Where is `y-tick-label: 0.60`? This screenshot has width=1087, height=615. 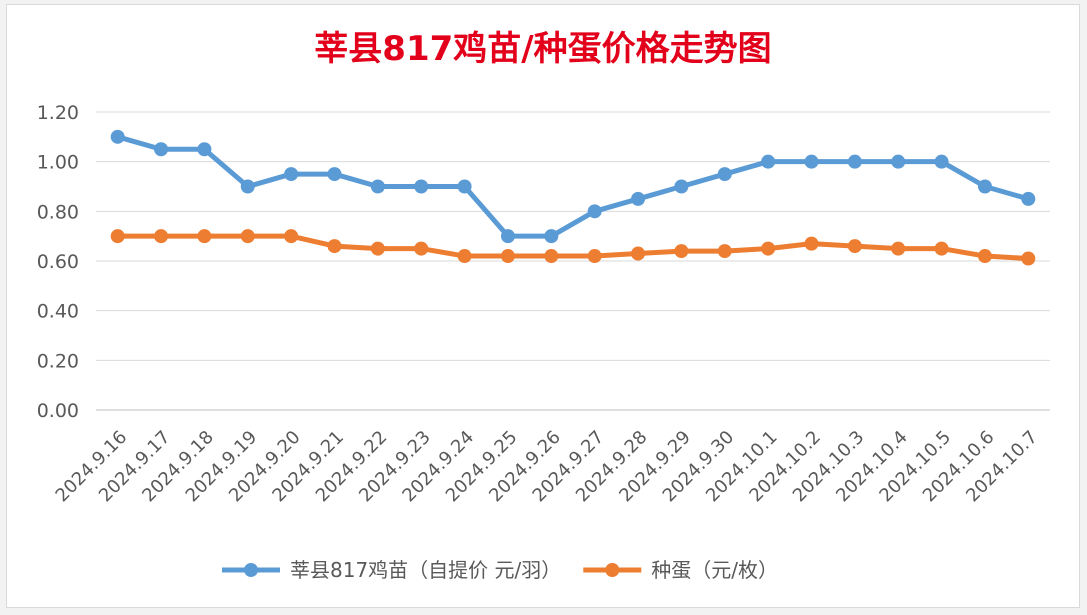 y-tick-label: 0.60 is located at coordinates (58, 262).